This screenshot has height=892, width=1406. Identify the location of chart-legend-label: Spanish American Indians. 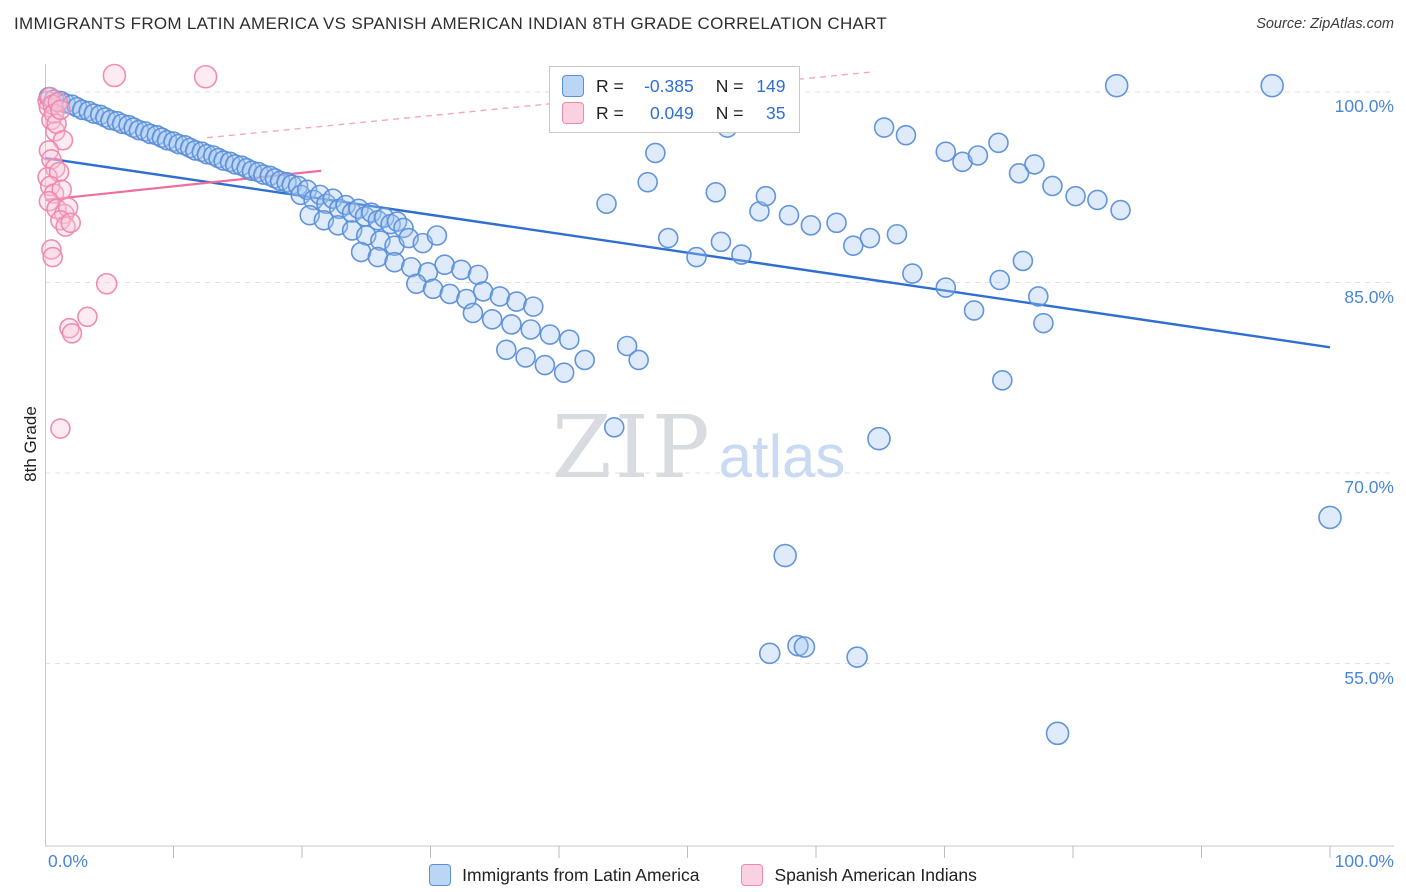
(875, 874).